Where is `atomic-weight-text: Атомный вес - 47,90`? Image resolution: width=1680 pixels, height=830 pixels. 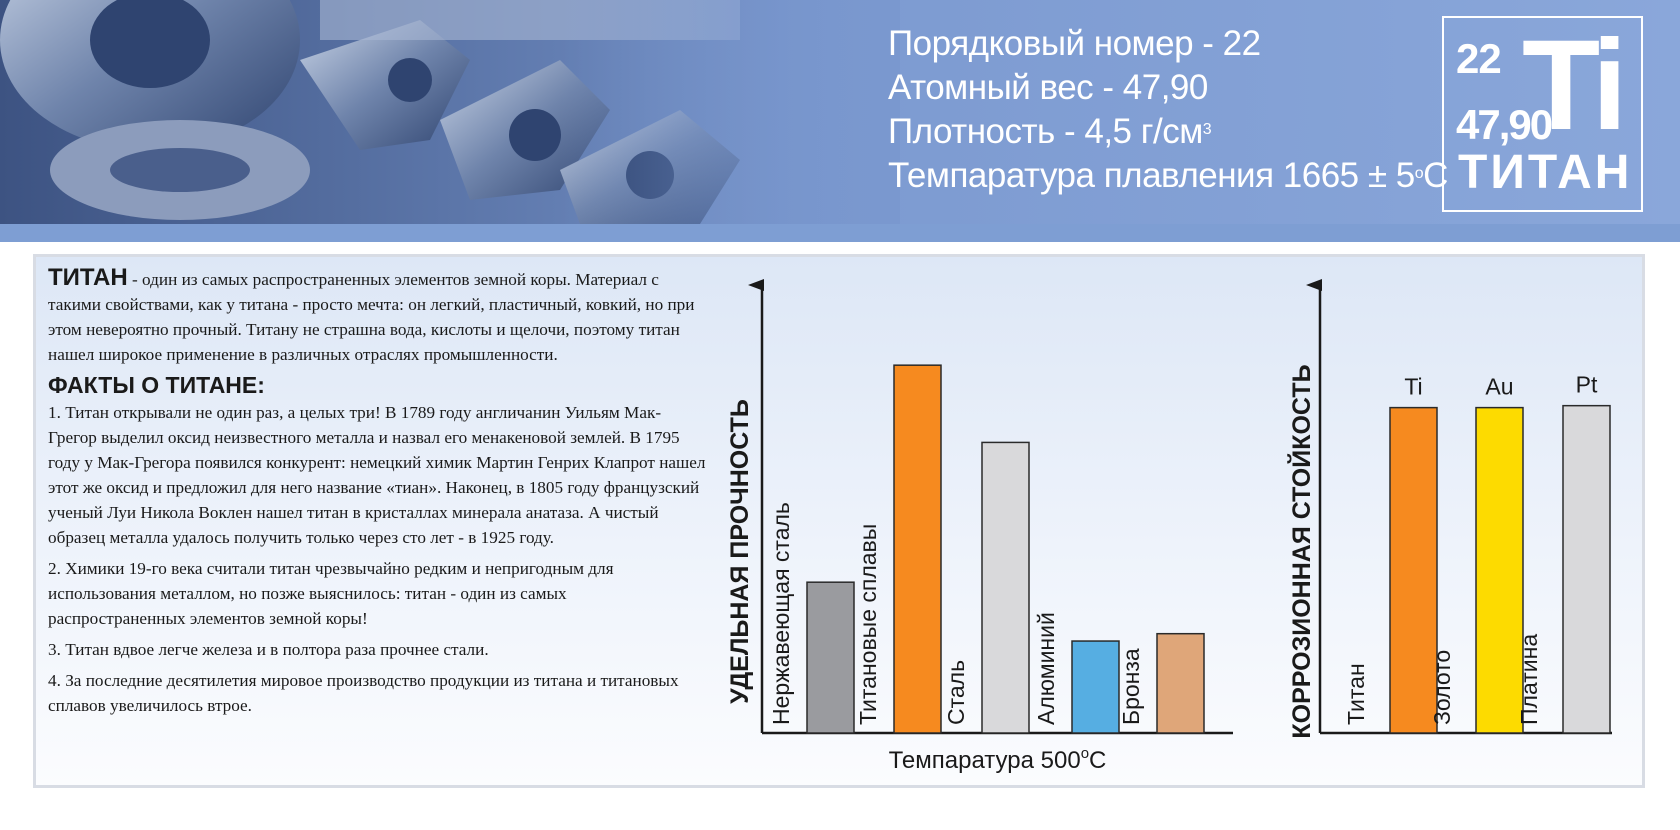
atomic-weight-text: Атомный вес - 47,90 is located at coordinates (1048, 87).